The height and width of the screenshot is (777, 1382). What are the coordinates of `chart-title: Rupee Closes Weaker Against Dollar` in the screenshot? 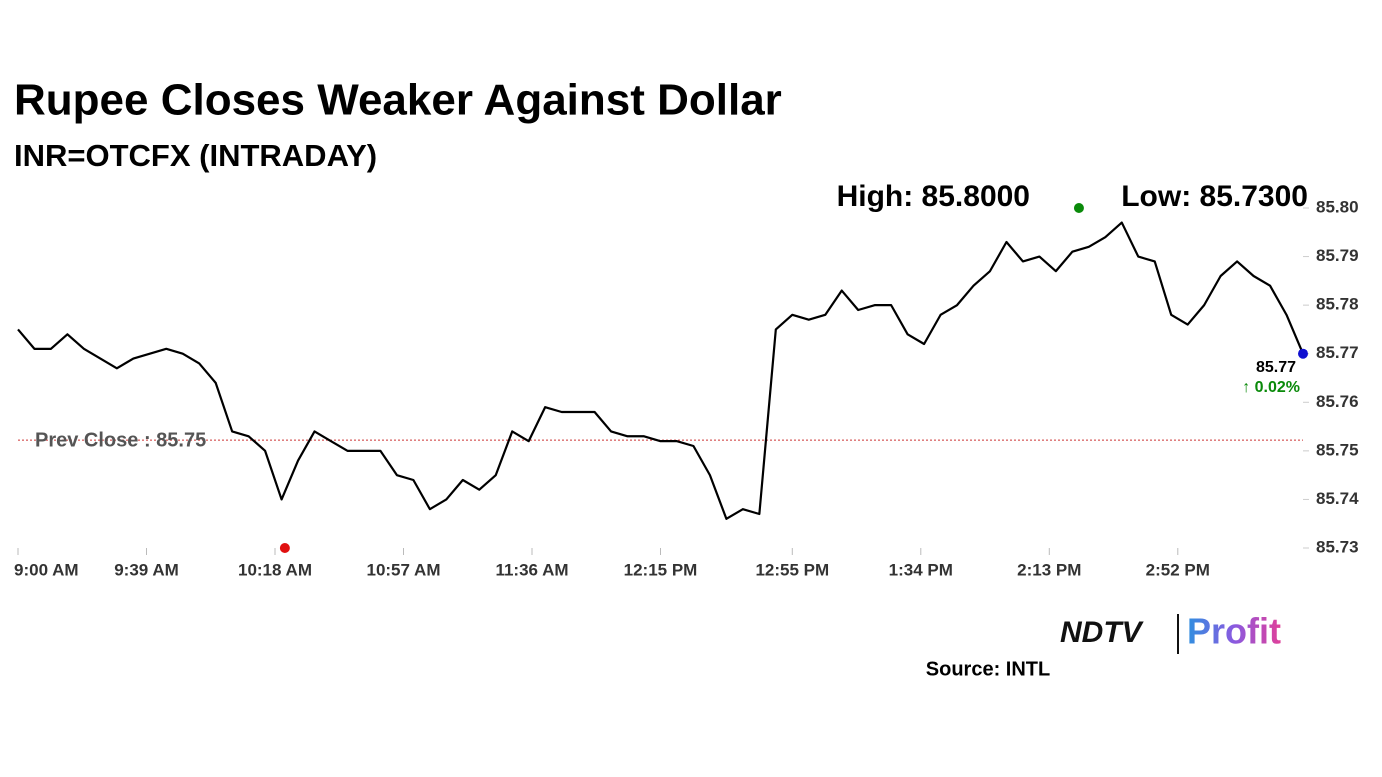 It's located at (398, 100).